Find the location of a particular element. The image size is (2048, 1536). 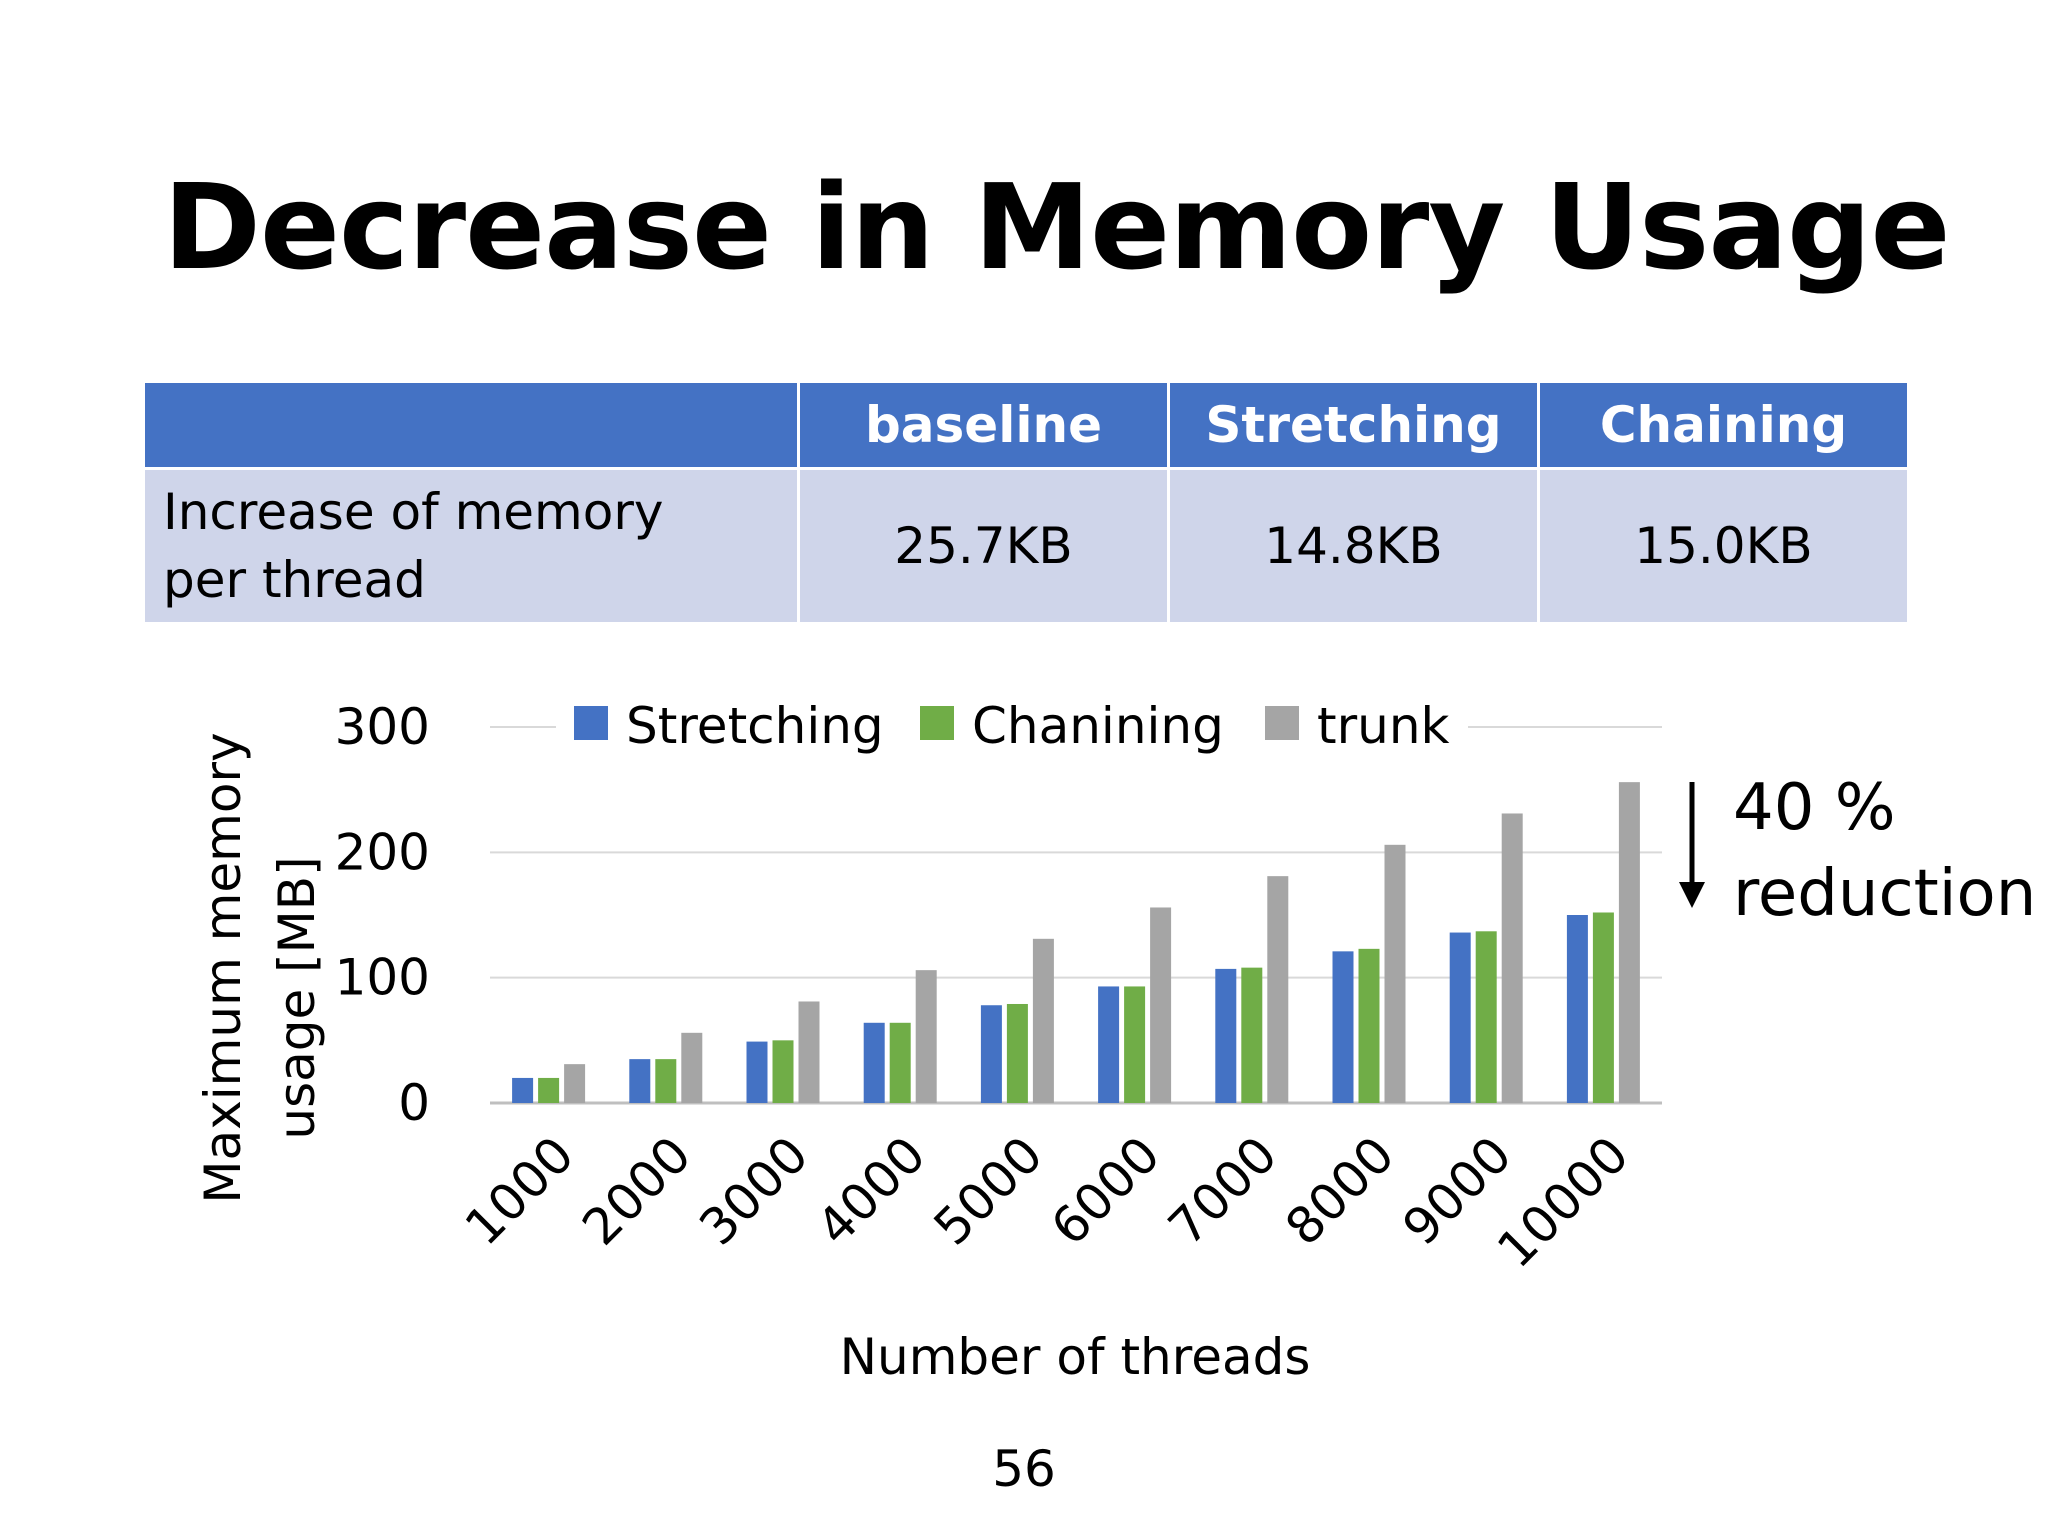

table-header-baseline: baseline is located at coordinates (983, 425).